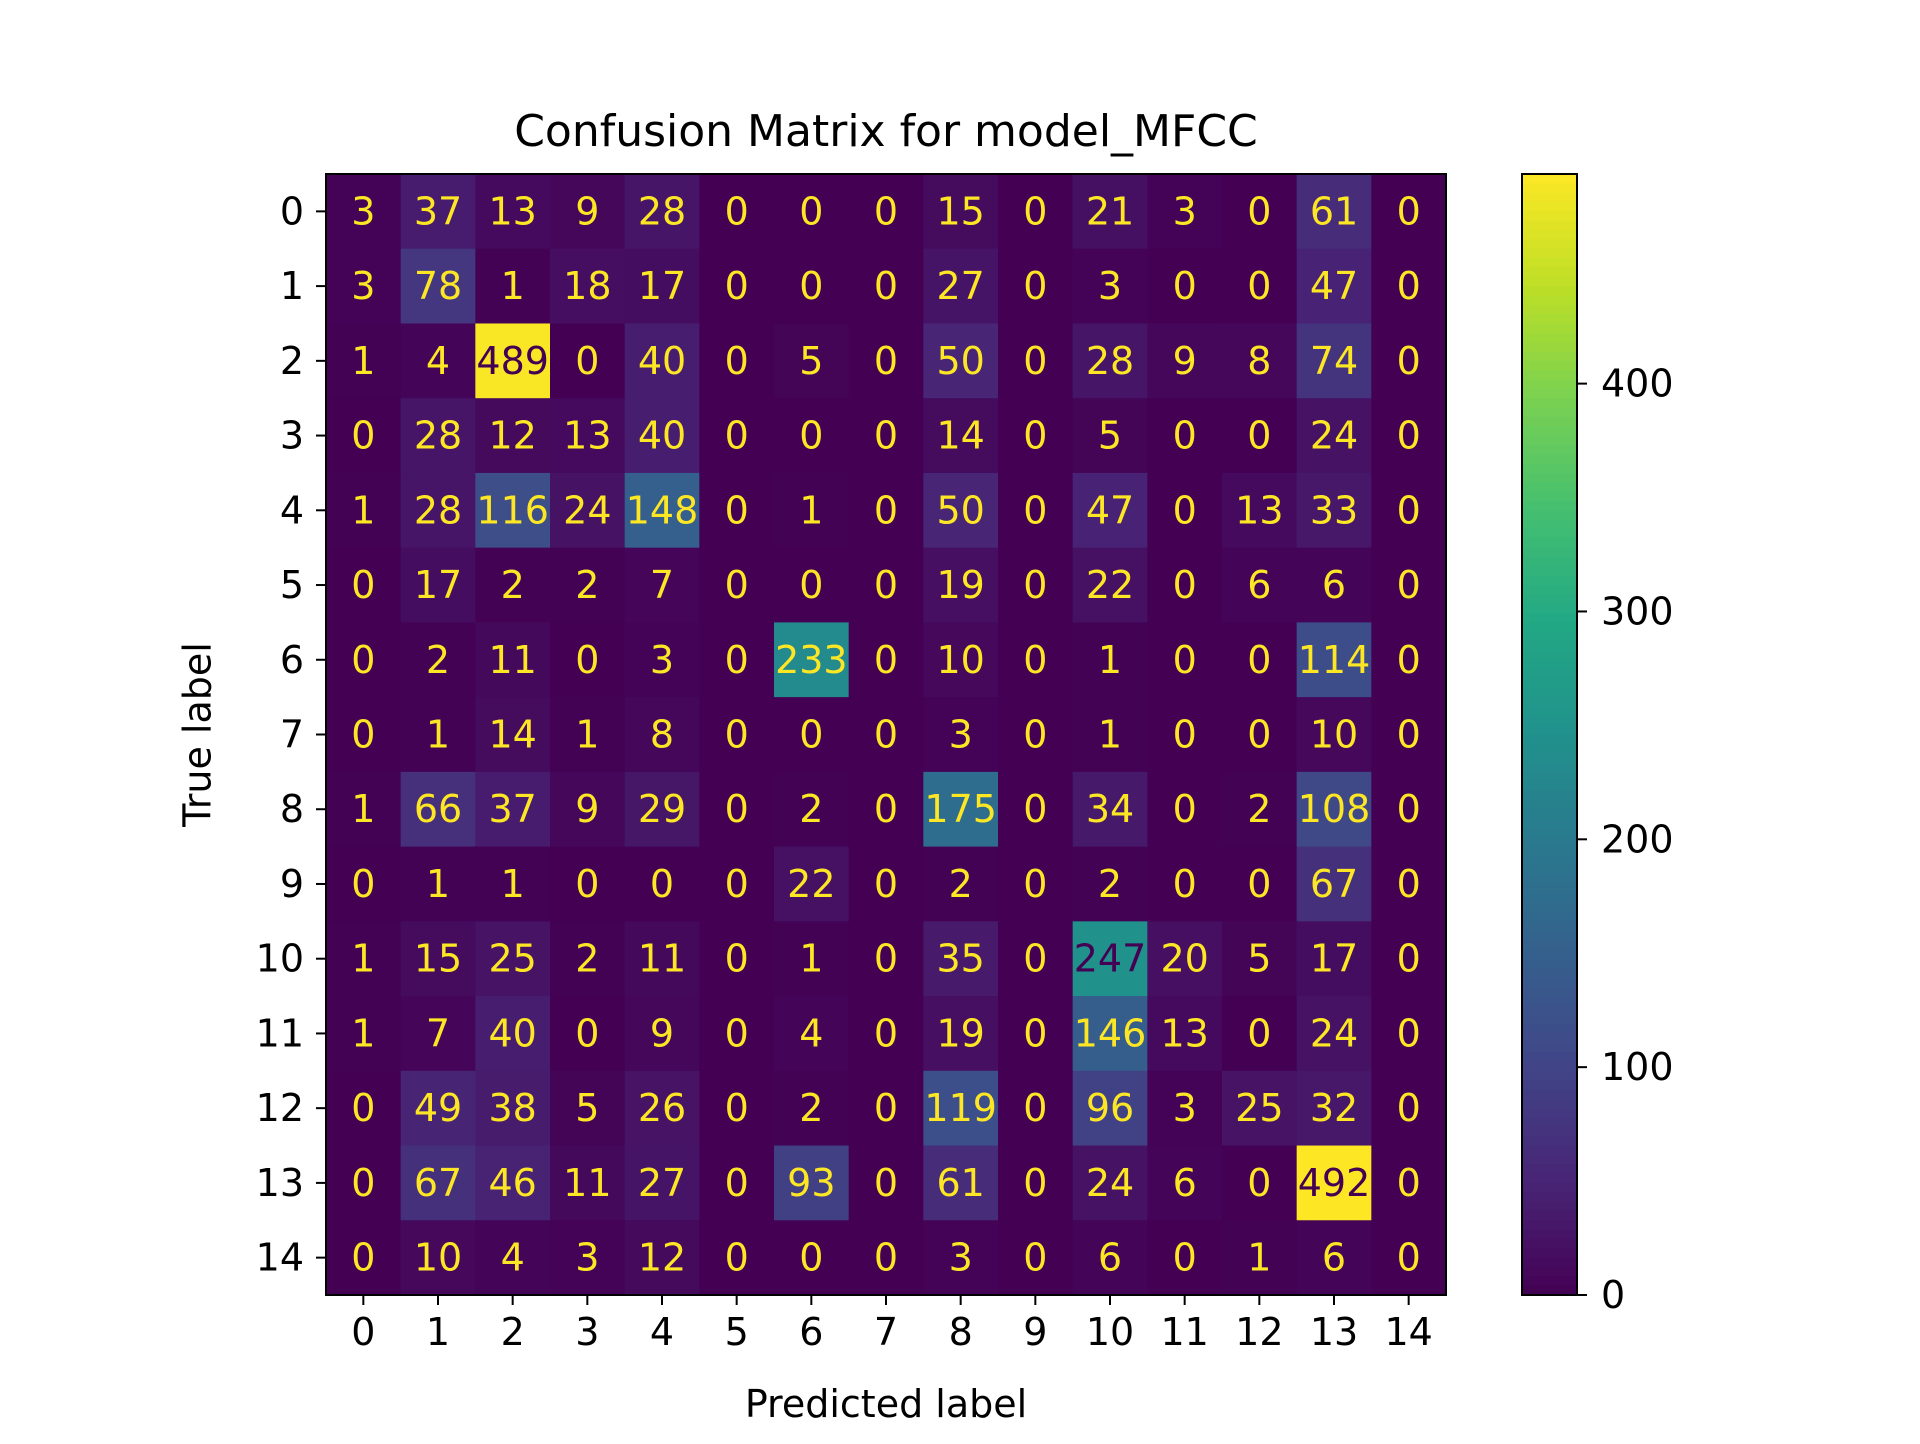 The width and height of the screenshot is (1920, 1444). I want to click on cell-value-r13-c5: 0, so click(737, 1183).